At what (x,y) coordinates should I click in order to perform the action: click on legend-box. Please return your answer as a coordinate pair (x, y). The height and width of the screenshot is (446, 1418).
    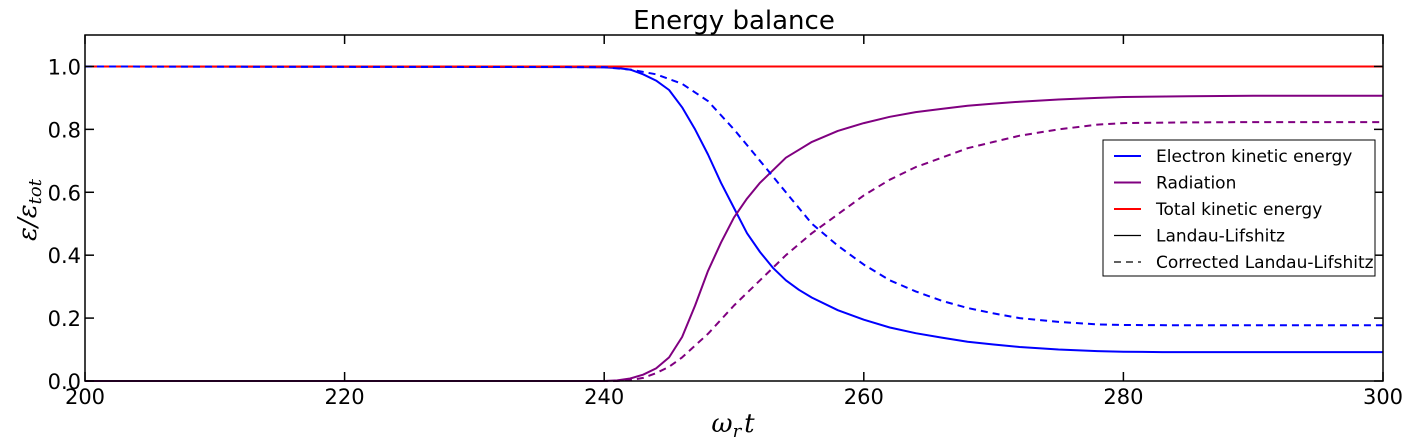
    Looking at the image, I should click on (1239, 208).